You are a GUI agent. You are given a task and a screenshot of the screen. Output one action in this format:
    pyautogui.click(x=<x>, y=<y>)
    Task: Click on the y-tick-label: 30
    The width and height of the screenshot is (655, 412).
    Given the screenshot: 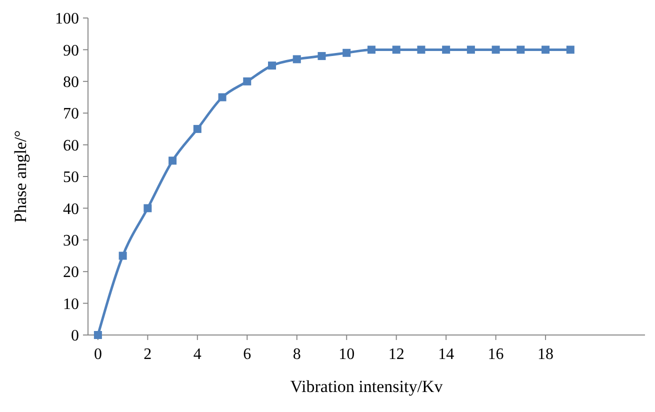 What is the action you would take?
    pyautogui.click(x=71, y=241)
    